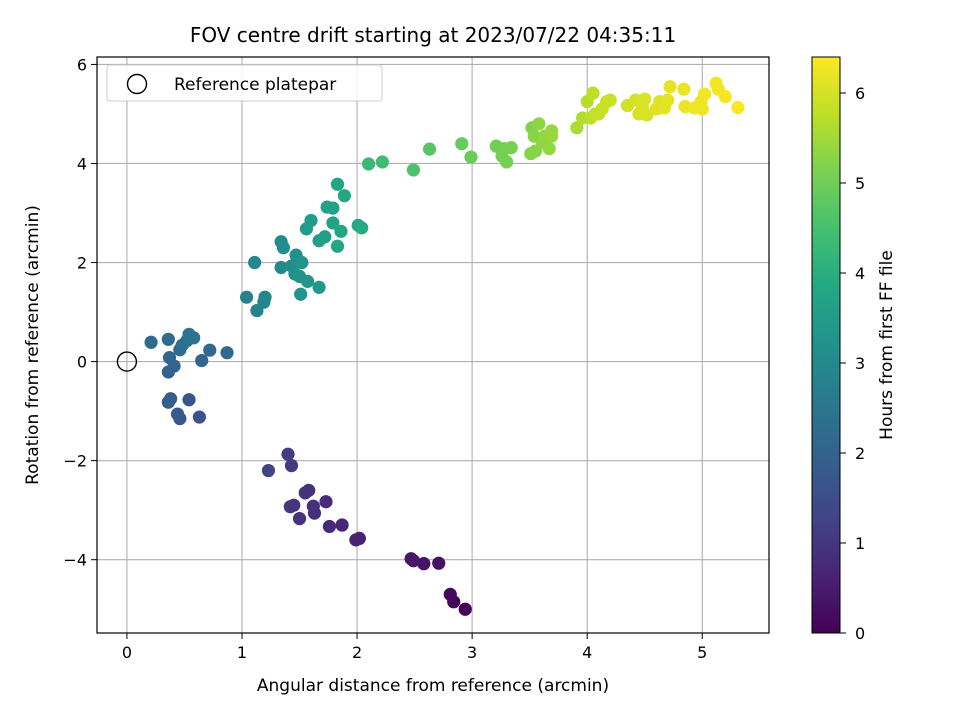  Describe the element at coordinates (82, 362) in the screenshot. I see `y-tick-label: 0` at that location.